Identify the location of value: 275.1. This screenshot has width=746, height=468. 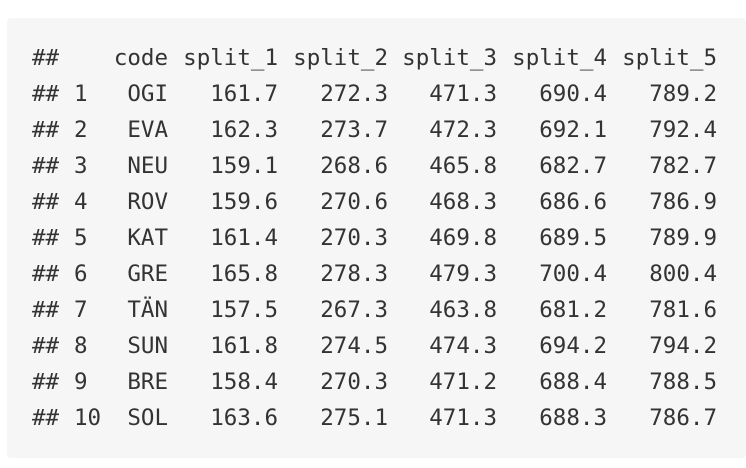
(354, 418).